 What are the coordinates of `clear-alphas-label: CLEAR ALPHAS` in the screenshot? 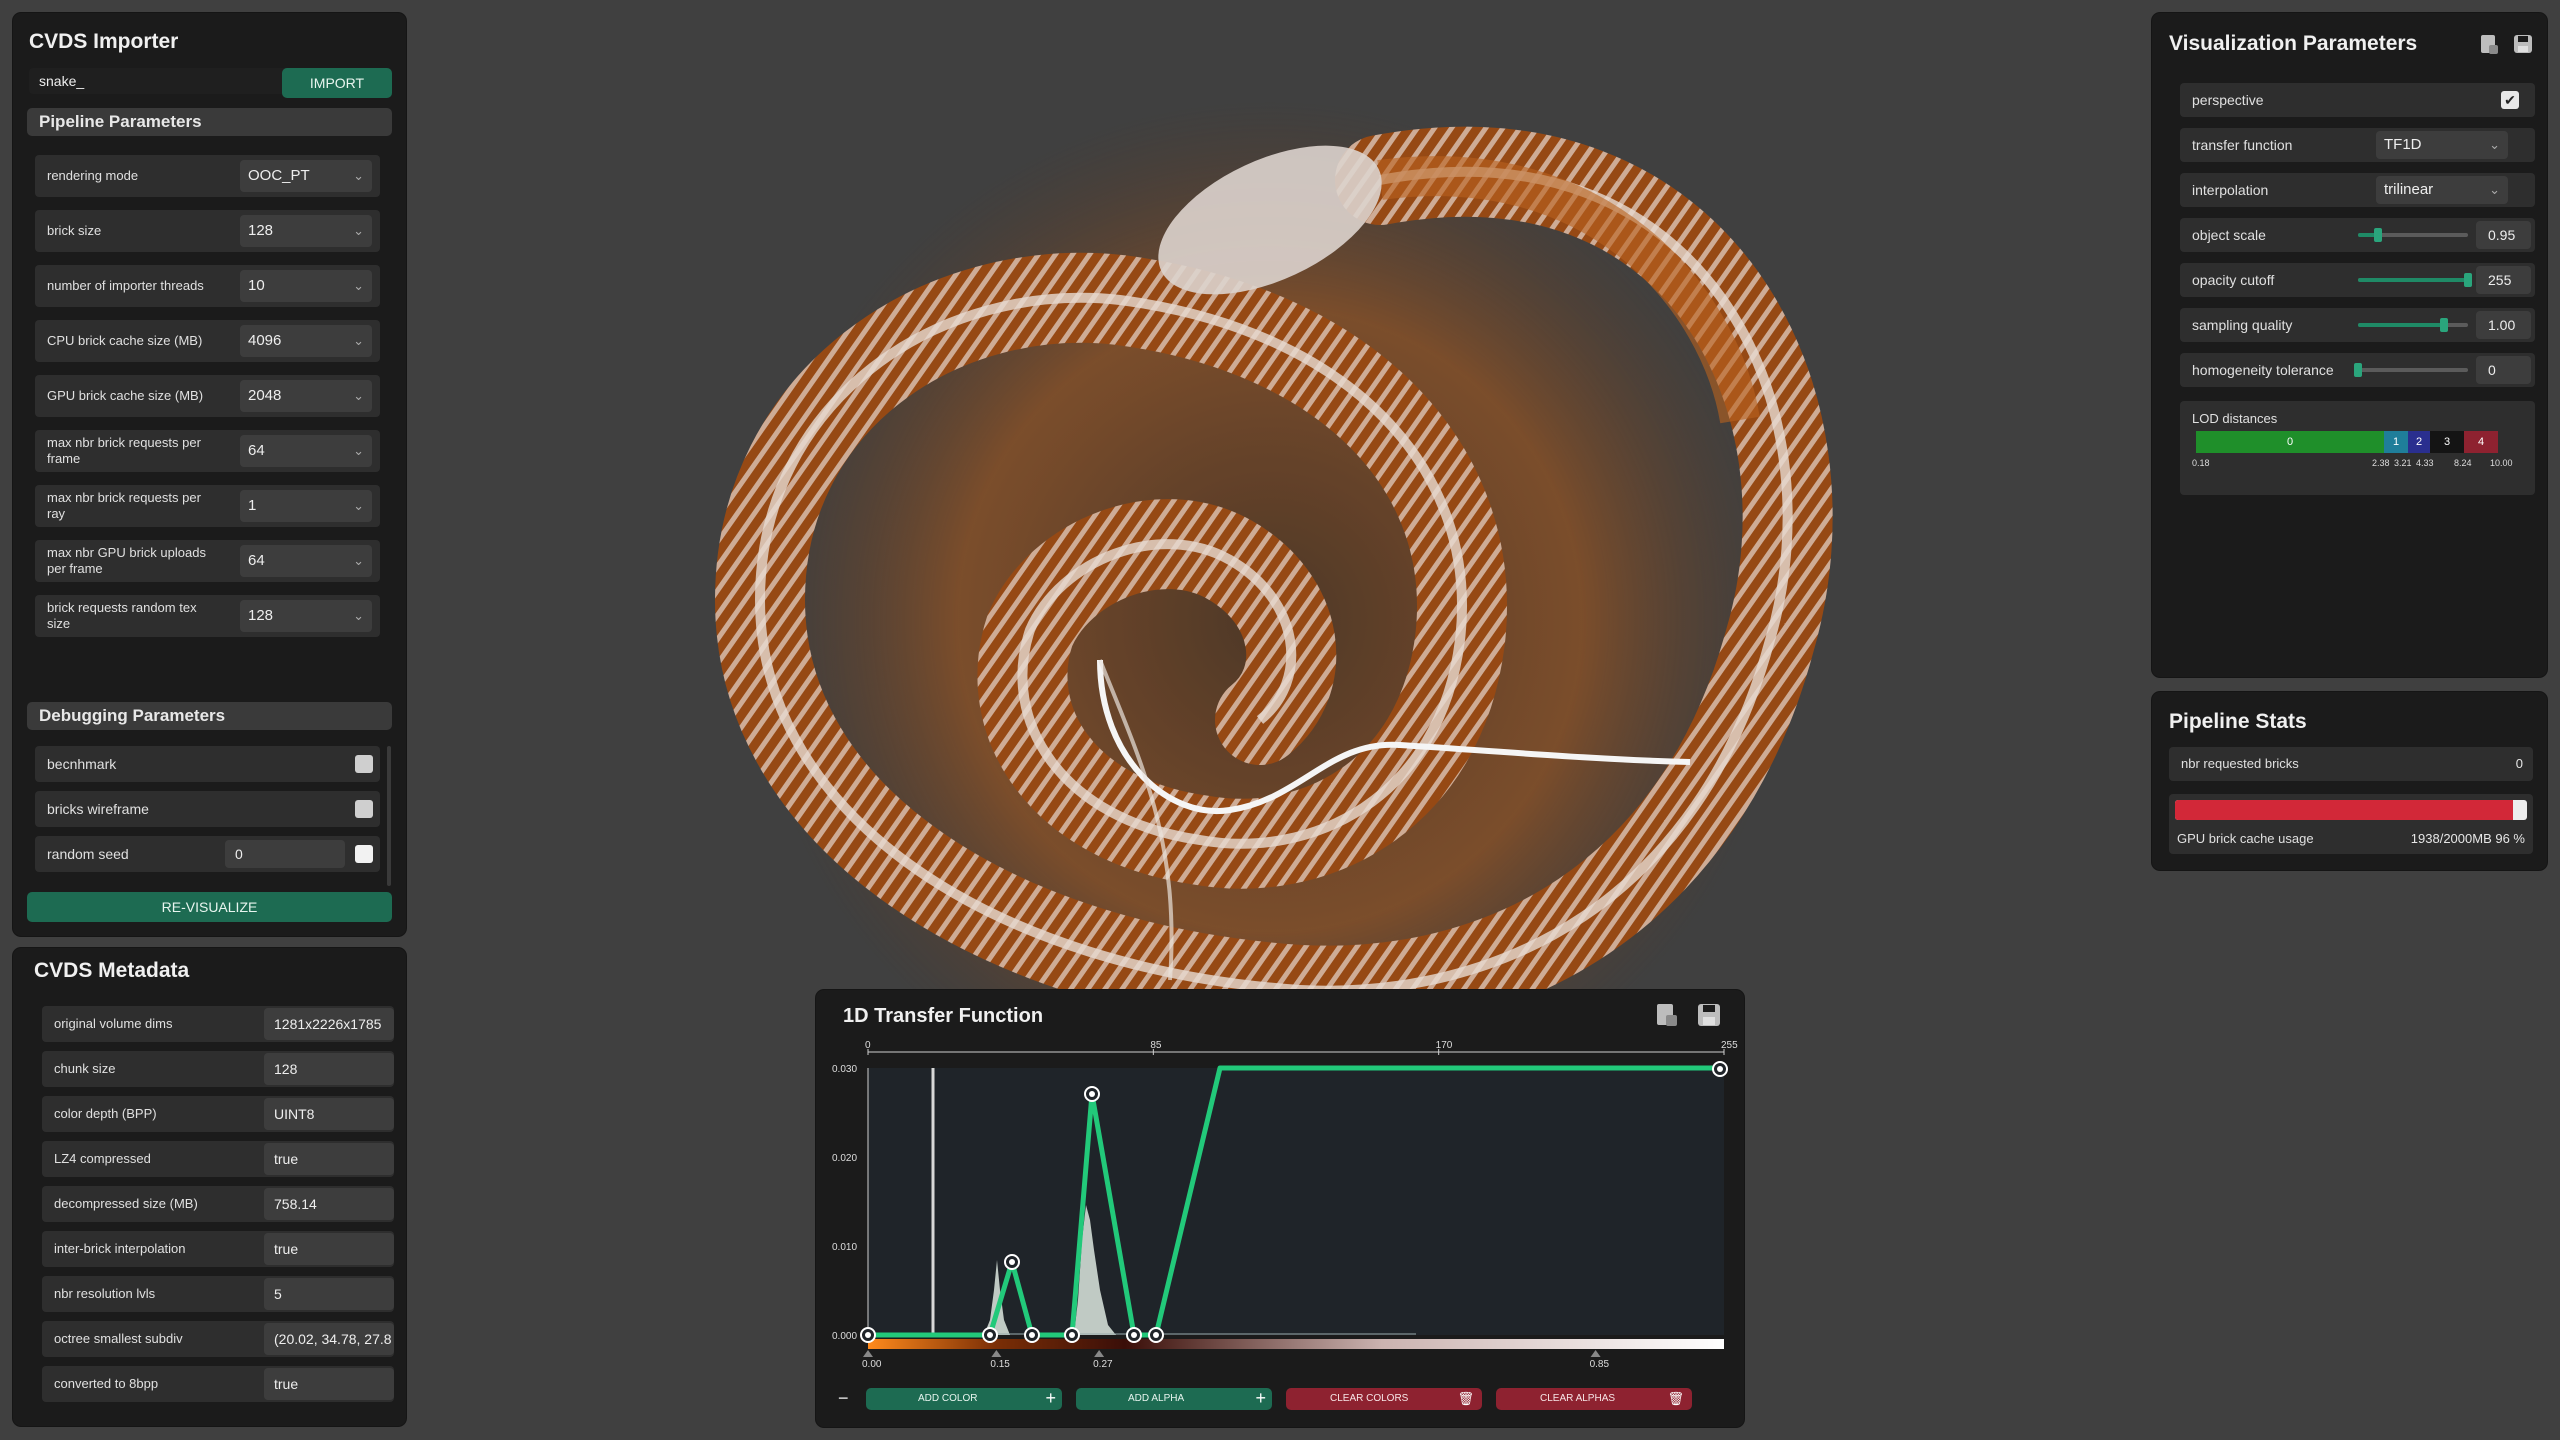 It's located at (1578, 1398).